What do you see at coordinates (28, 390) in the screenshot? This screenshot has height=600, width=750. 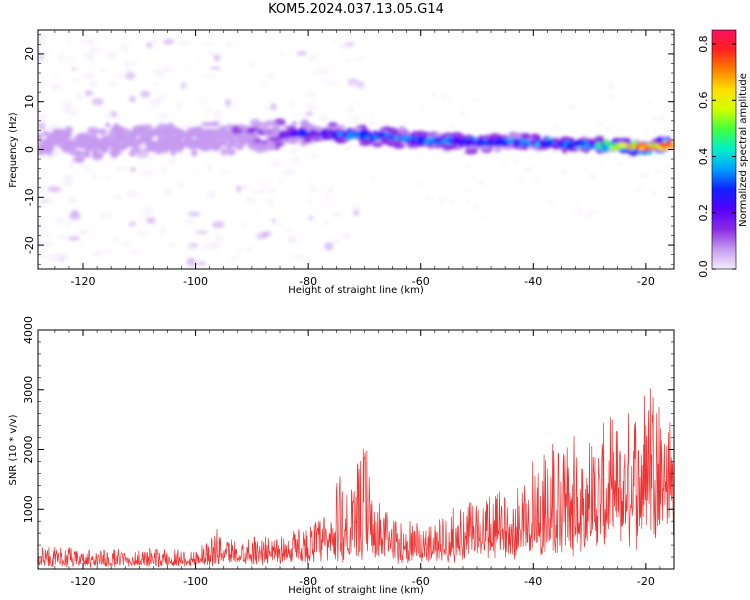 I see `snr-y-tick-label: 3000` at bounding box center [28, 390].